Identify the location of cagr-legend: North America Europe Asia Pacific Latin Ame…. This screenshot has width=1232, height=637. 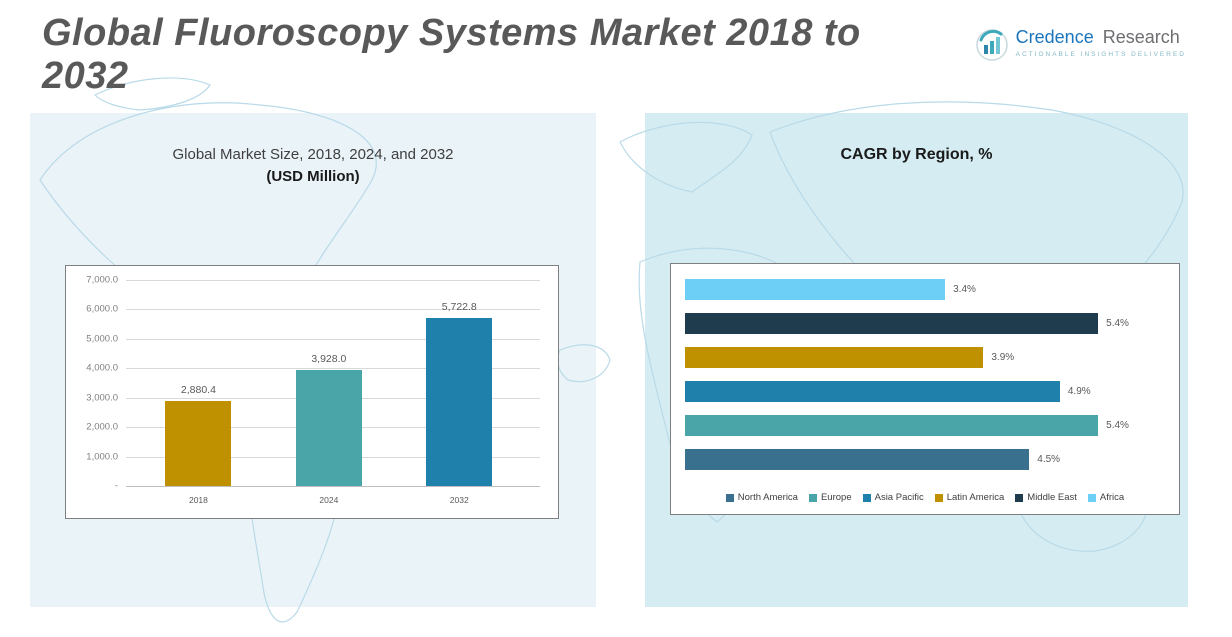
(925, 497).